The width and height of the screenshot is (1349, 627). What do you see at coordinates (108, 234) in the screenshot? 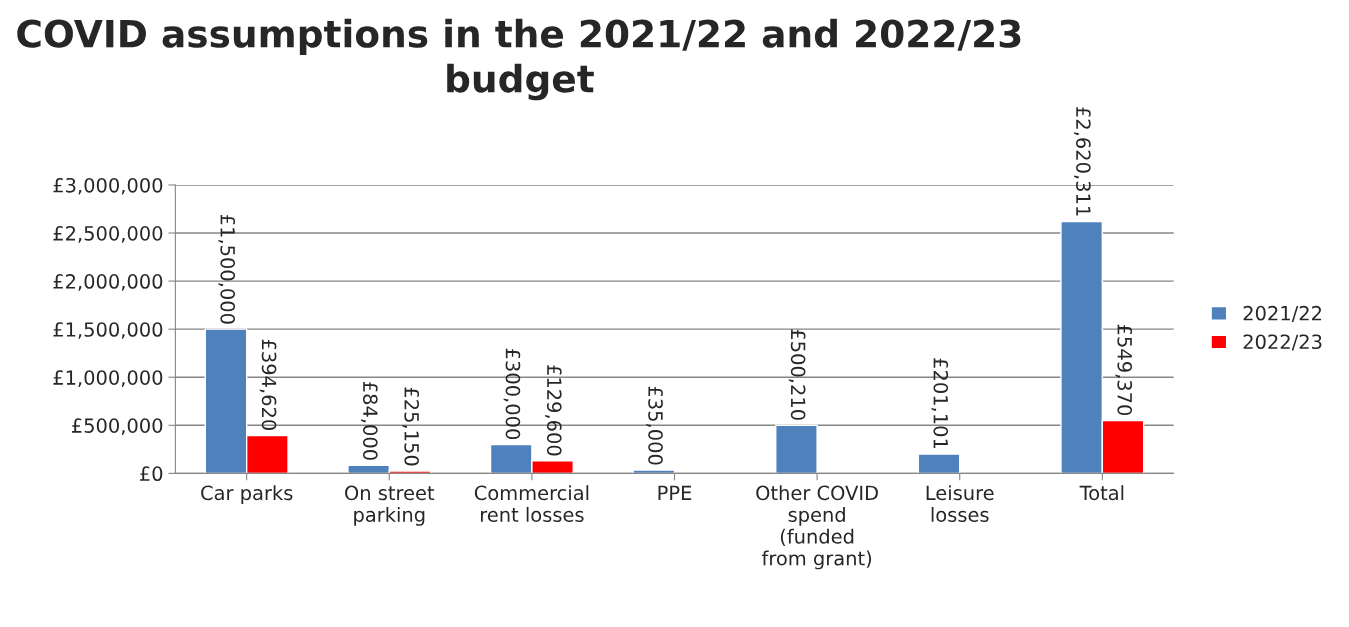
I see `y-tick-label: £2,500,000` at bounding box center [108, 234].